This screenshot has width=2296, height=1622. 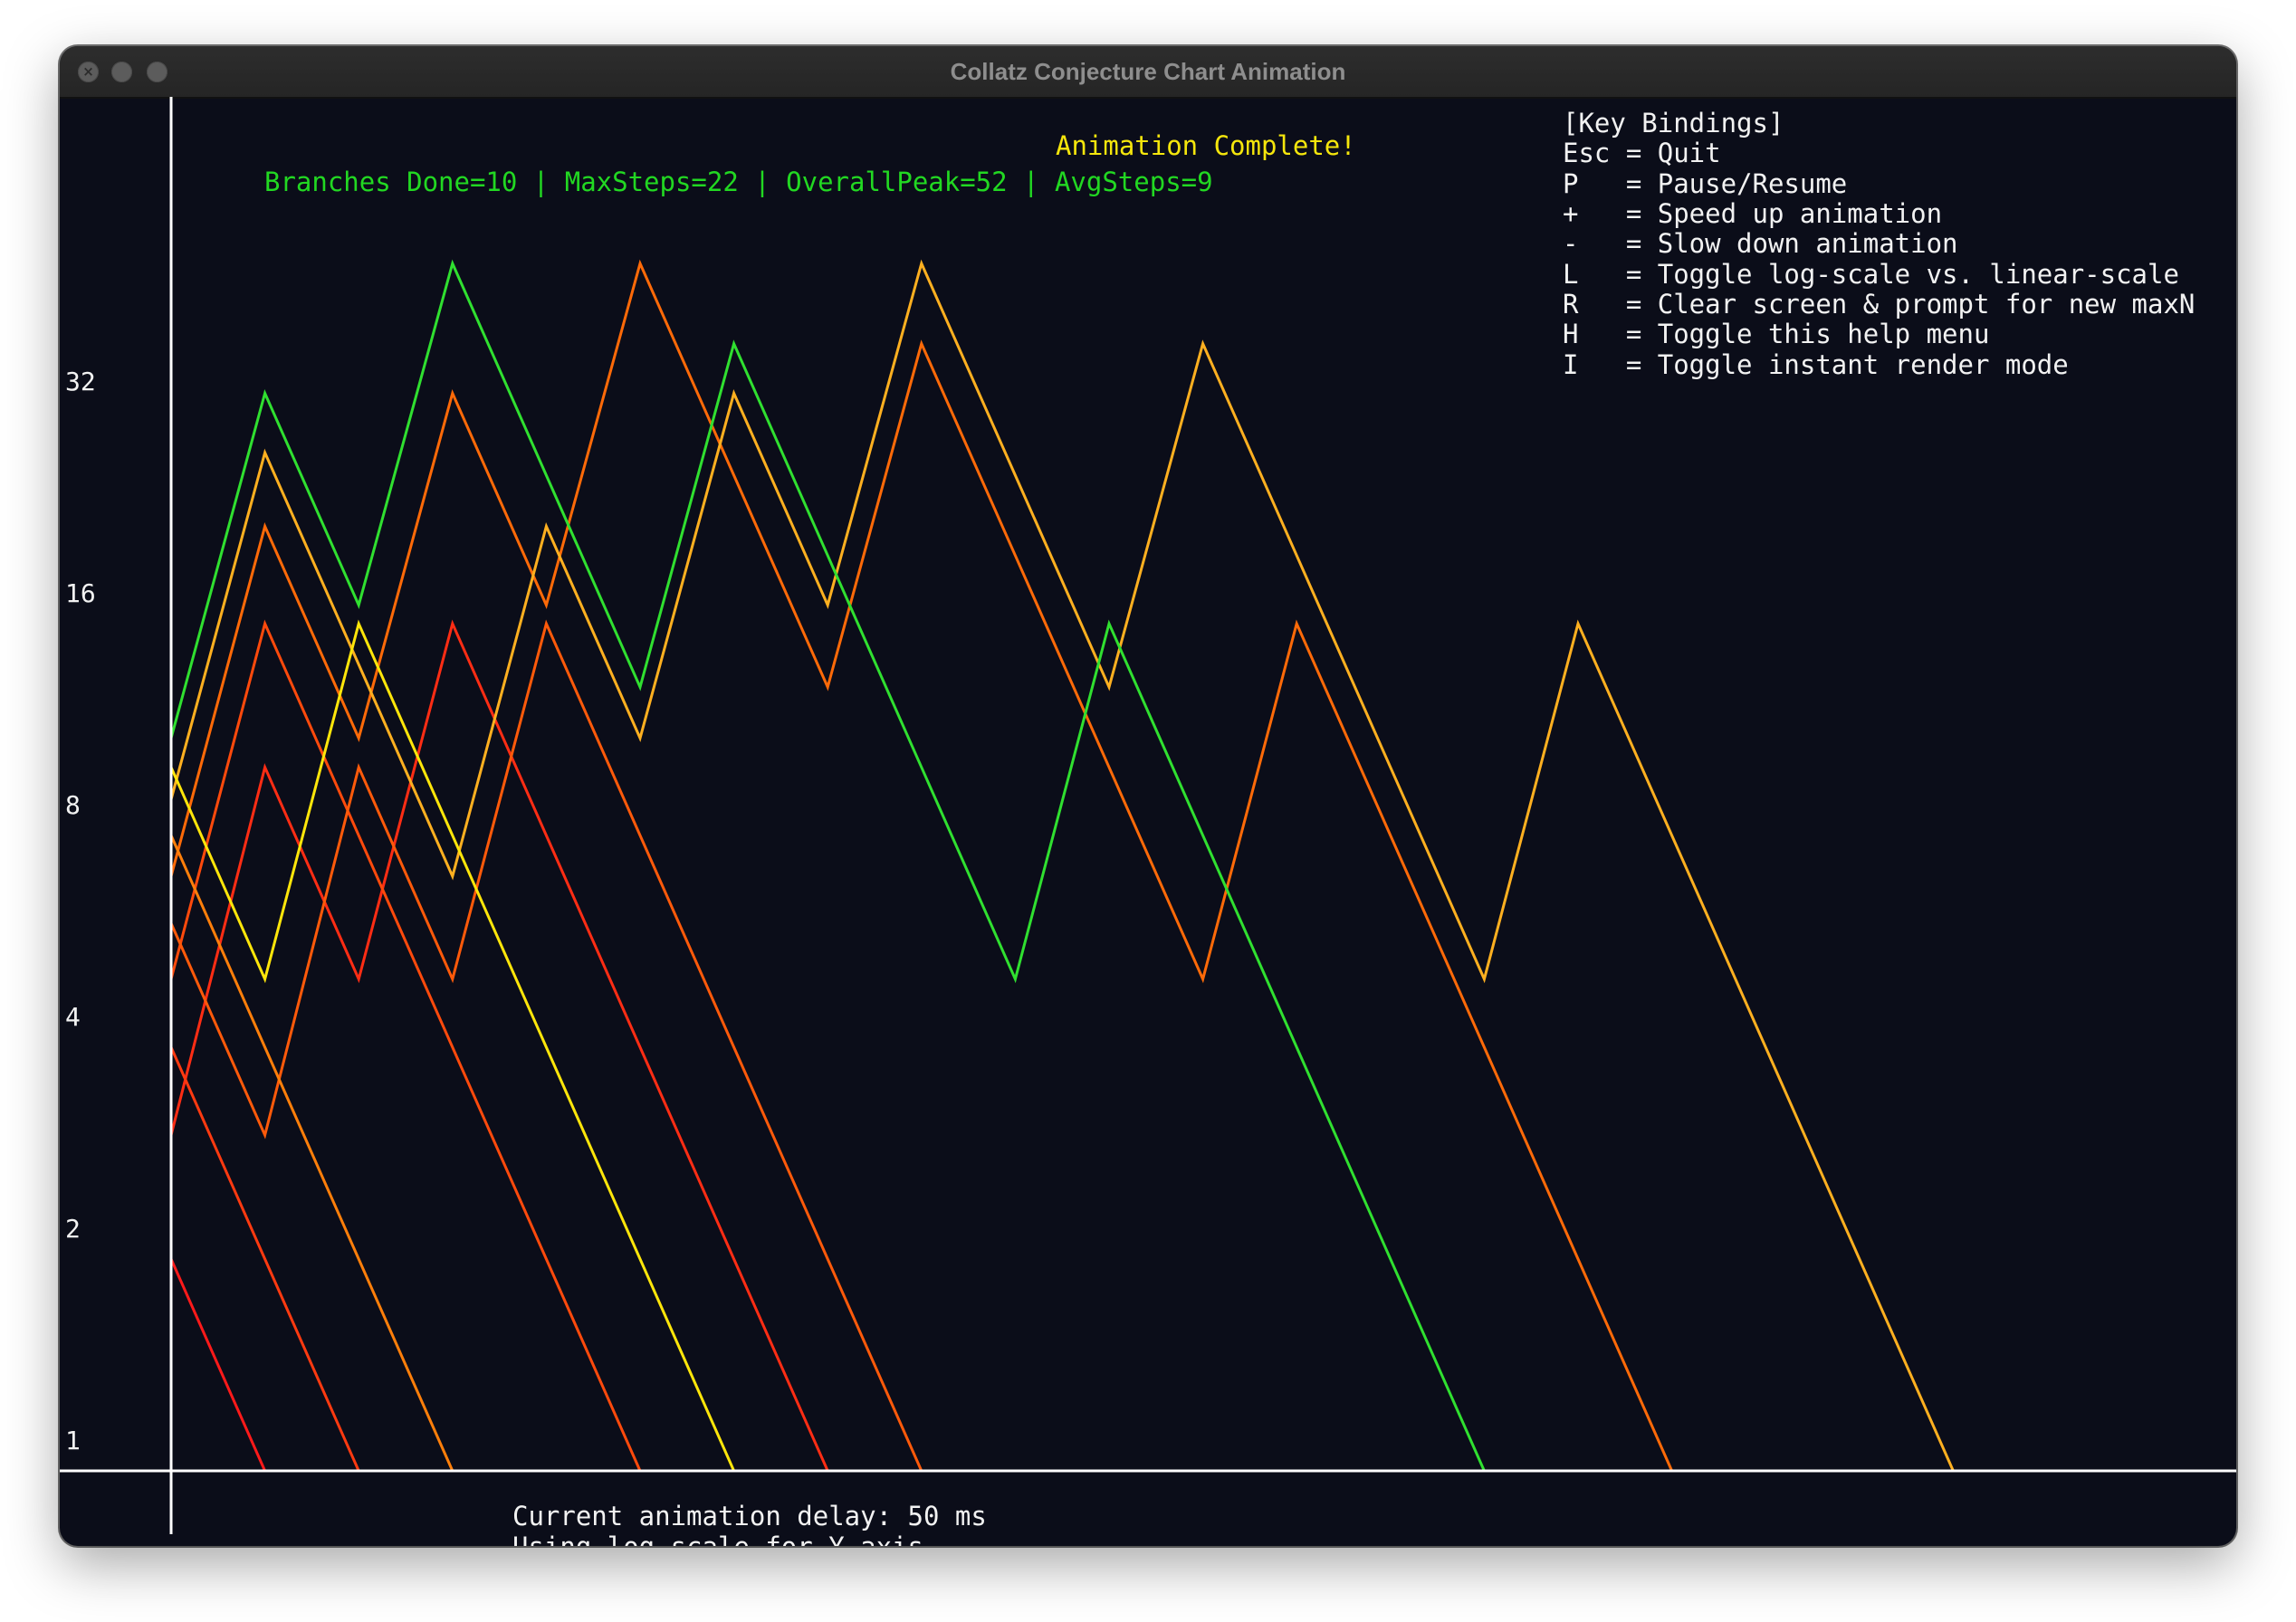 What do you see at coordinates (1752, 213) in the screenshot?
I see `help-item-speed-up: + = Speed up animation` at bounding box center [1752, 213].